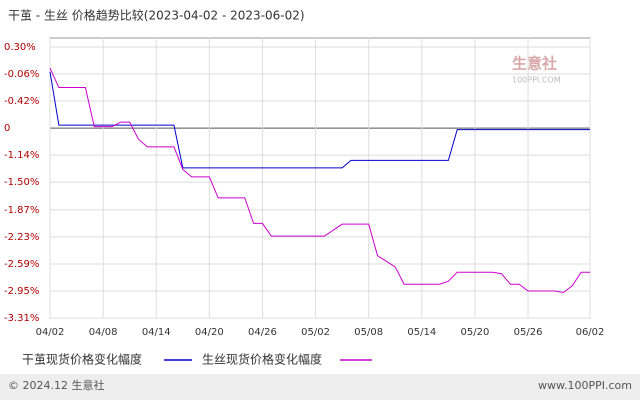  What do you see at coordinates (475, 332) in the screenshot?
I see `x-tick-label: 05/20` at bounding box center [475, 332].